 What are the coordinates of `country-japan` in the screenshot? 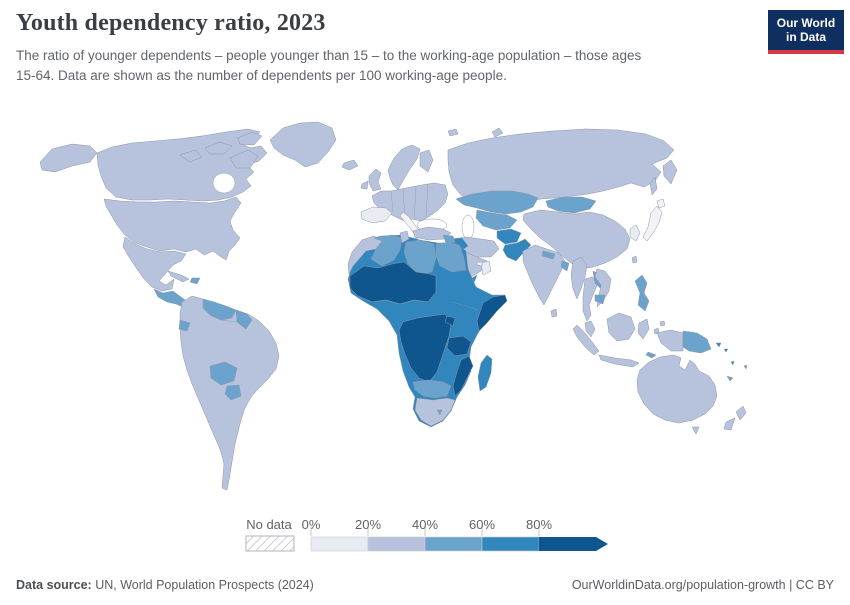 It's located at (652, 223).